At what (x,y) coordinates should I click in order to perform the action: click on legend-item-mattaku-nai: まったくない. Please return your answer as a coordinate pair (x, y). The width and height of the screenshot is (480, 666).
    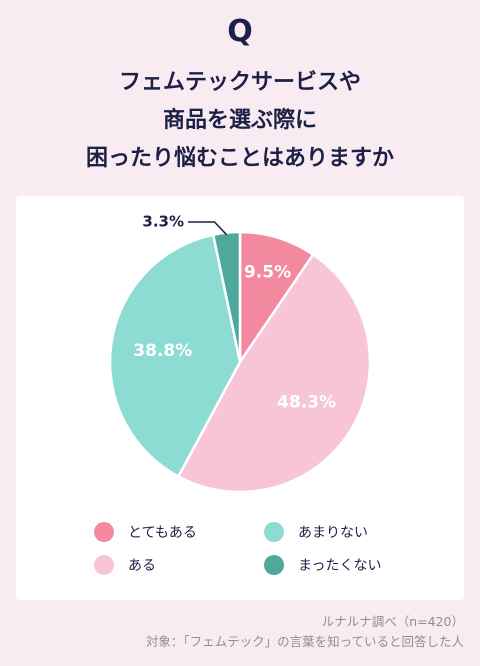
    Looking at the image, I should click on (322, 565).